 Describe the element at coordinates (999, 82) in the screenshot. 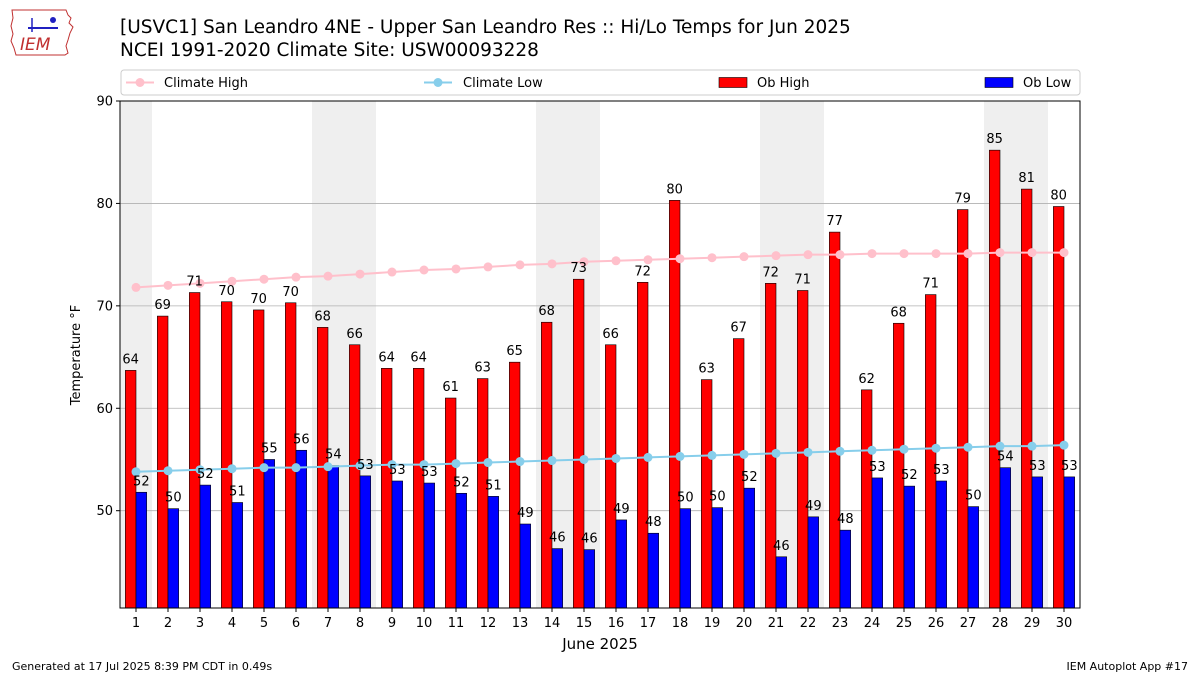

I see `legend-ob-low-swatch` at that location.